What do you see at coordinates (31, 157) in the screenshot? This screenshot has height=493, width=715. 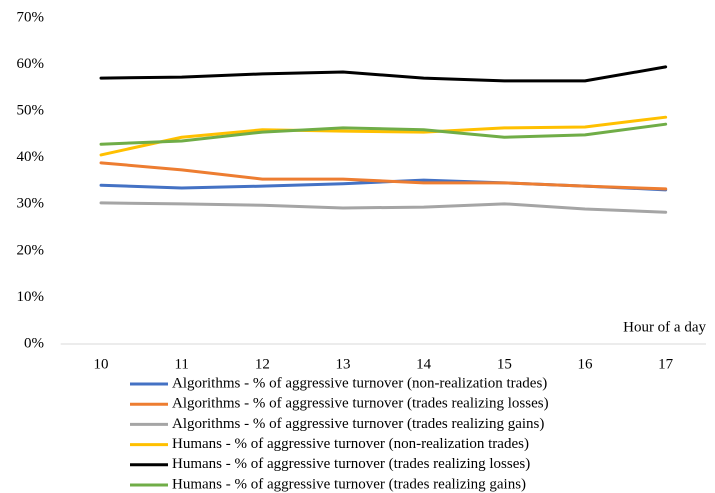 I see `y-tick-label: 40%` at bounding box center [31, 157].